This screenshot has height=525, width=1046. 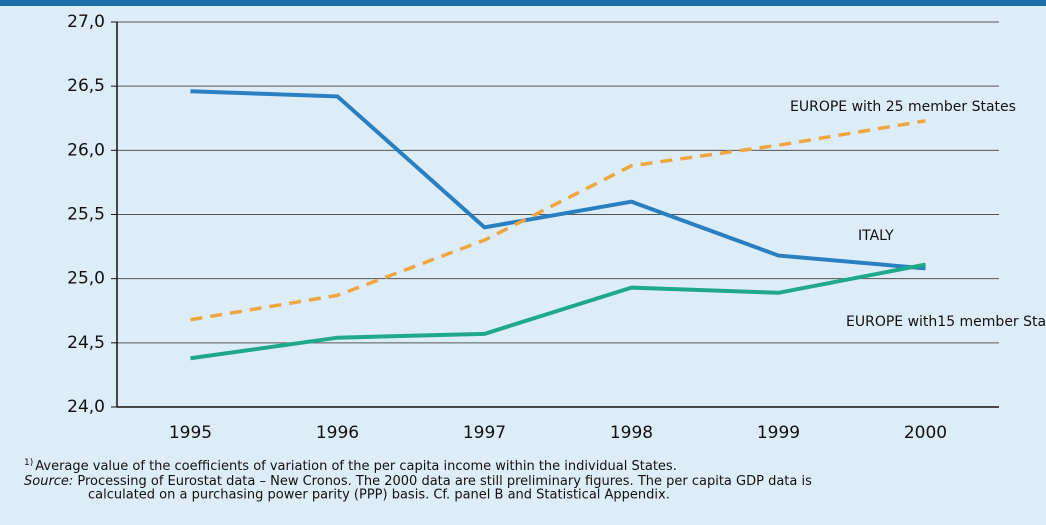 What do you see at coordinates (876, 236) in the screenshot?
I see `series-label: ITALY` at bounding box center [876, 236].